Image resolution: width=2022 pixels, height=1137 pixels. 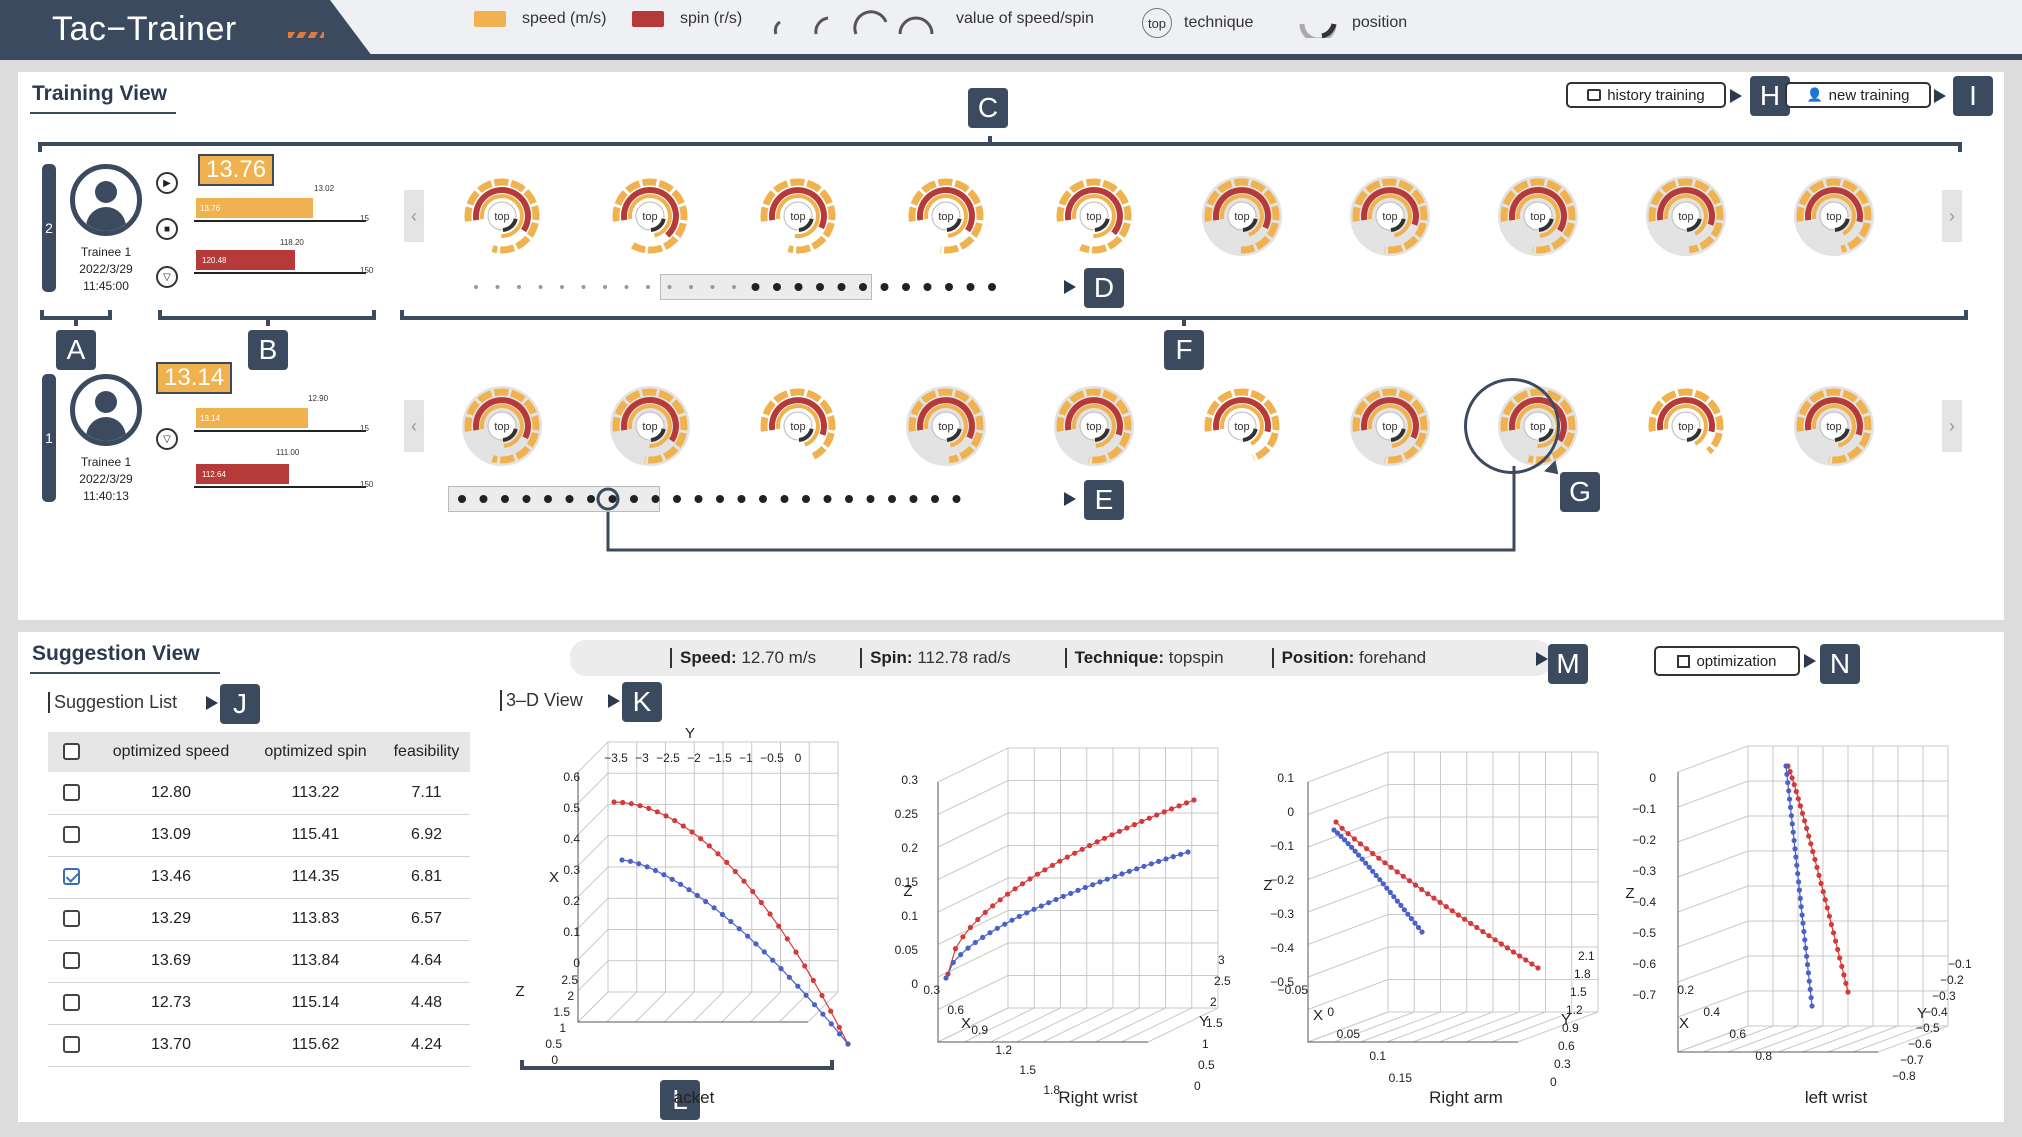 I want to click on select-all-checkbox, so click(x=71, y=752).